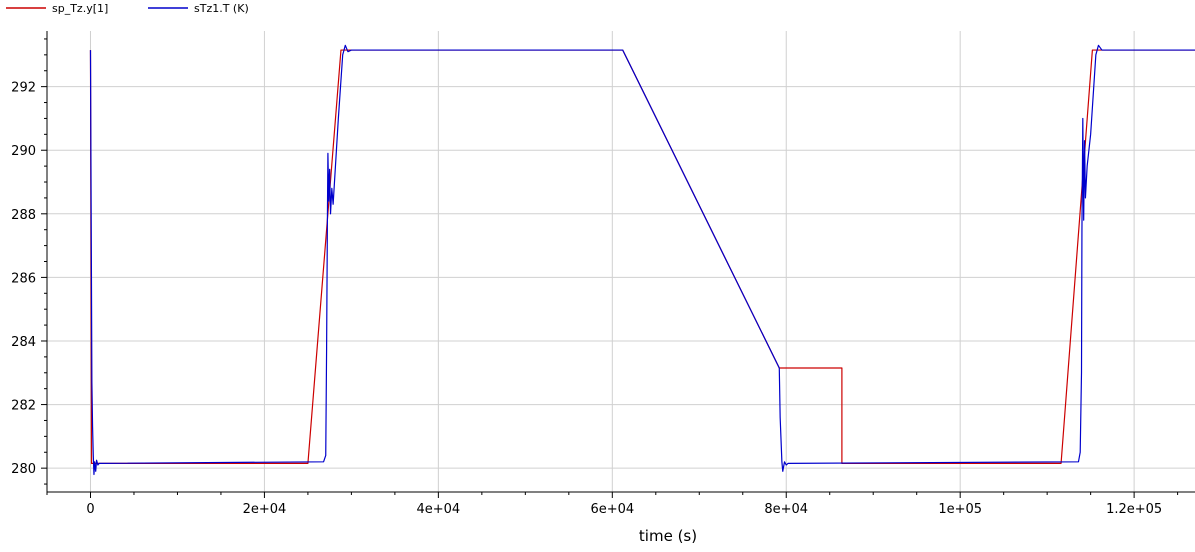 The width and height of the screenshot is (1195, 552). Describe the element at coordinates (439, 509) in the screenshot. I see `x-tick-label-2: 4e+04` at that location.